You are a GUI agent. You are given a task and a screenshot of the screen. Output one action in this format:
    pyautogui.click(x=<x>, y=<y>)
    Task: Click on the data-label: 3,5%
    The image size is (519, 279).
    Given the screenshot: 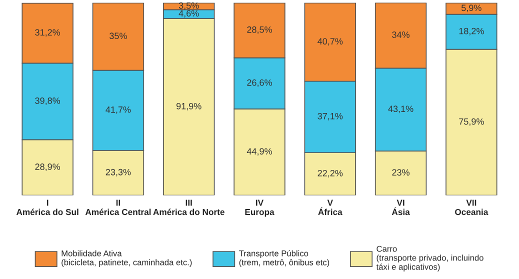 What is the action you would take?
    pyautogui.click(x=188, y=6)
    